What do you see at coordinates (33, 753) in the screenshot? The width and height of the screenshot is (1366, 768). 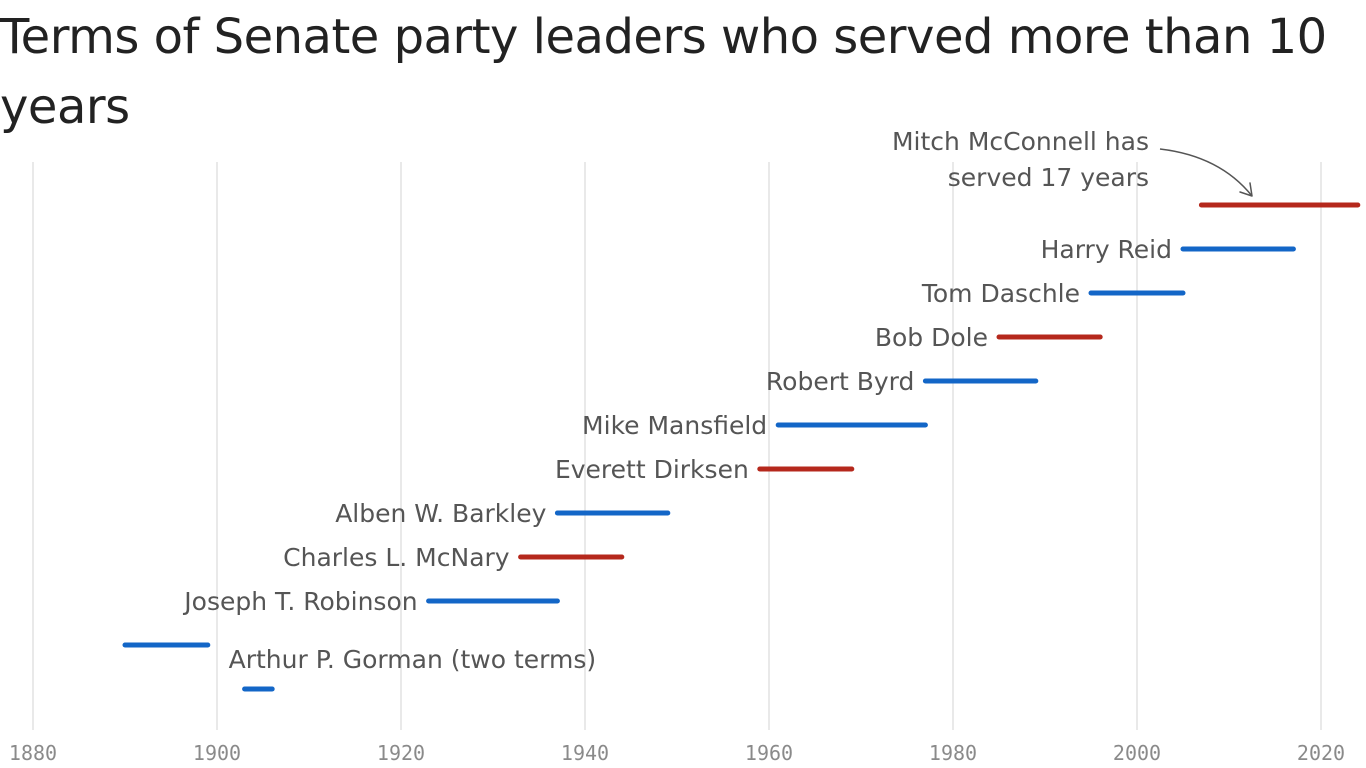 I see `x-tick-label-1880: 1880` at bounding box center [33, 753].